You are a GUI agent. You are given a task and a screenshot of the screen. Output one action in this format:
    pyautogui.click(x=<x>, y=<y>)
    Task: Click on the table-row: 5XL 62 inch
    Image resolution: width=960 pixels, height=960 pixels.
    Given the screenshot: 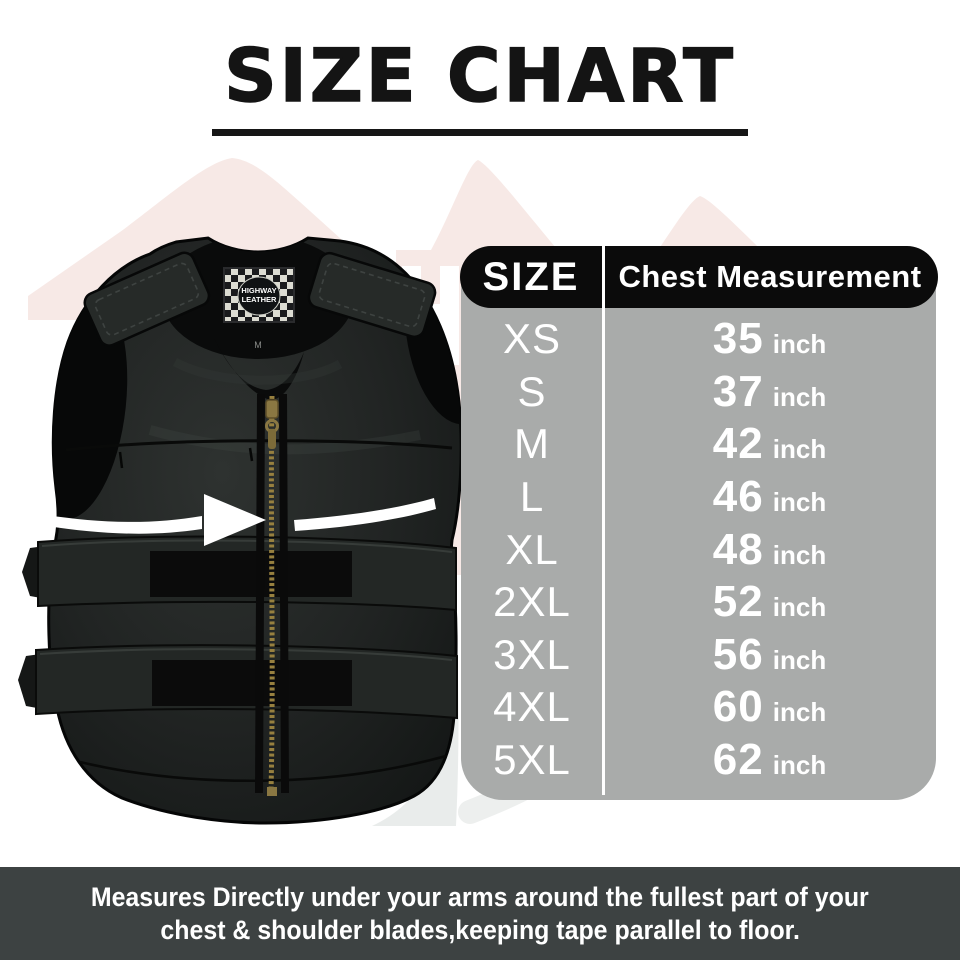 What is the action you would take?
    pyautogui.click(x=698, y=760)
    